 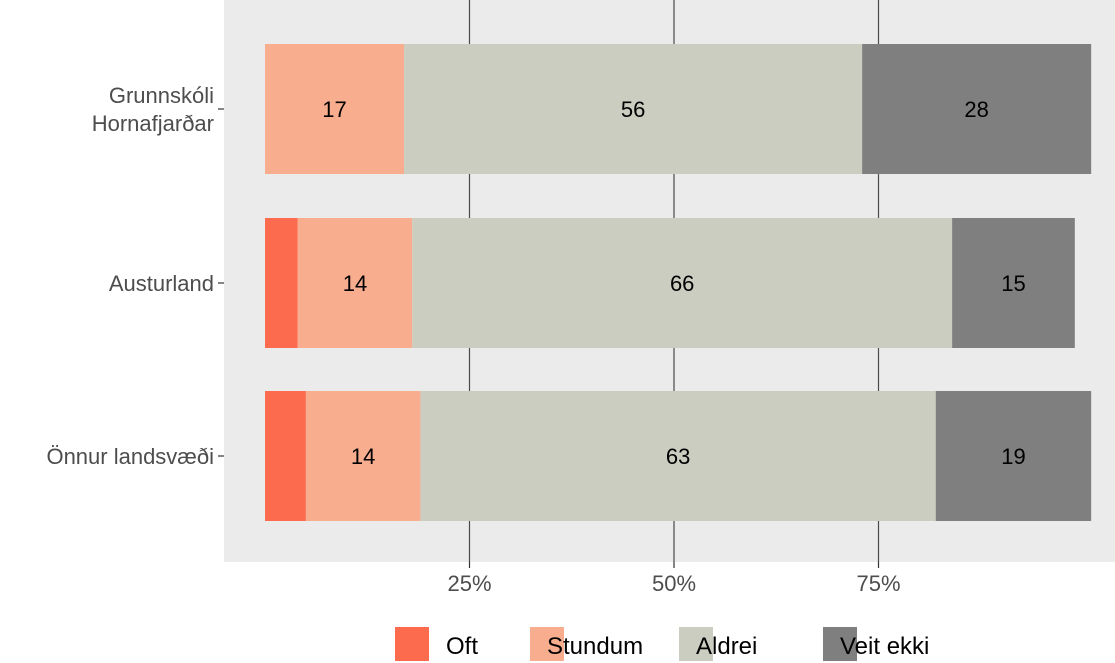 I want to click on x-tick-label: 50%, so click(x=674, y=583).